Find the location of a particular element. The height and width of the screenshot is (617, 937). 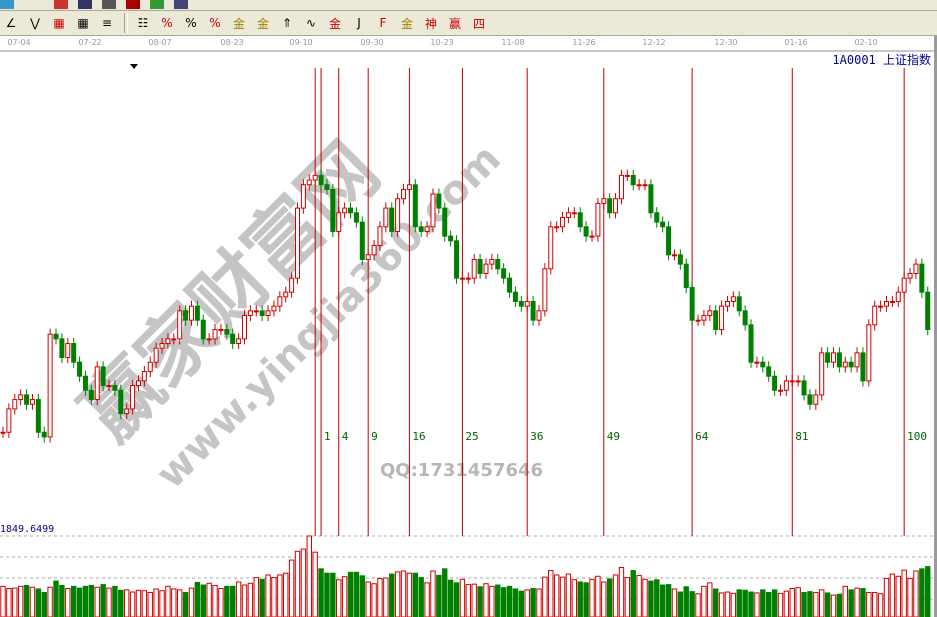

save-icon is located at coordinates (133, 4).